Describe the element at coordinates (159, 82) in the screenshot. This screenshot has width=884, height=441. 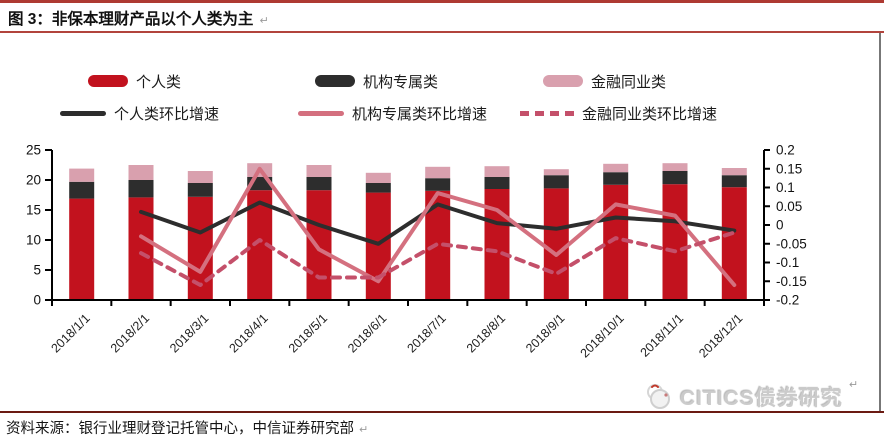
I see `legend-label: 个人类` at that location.